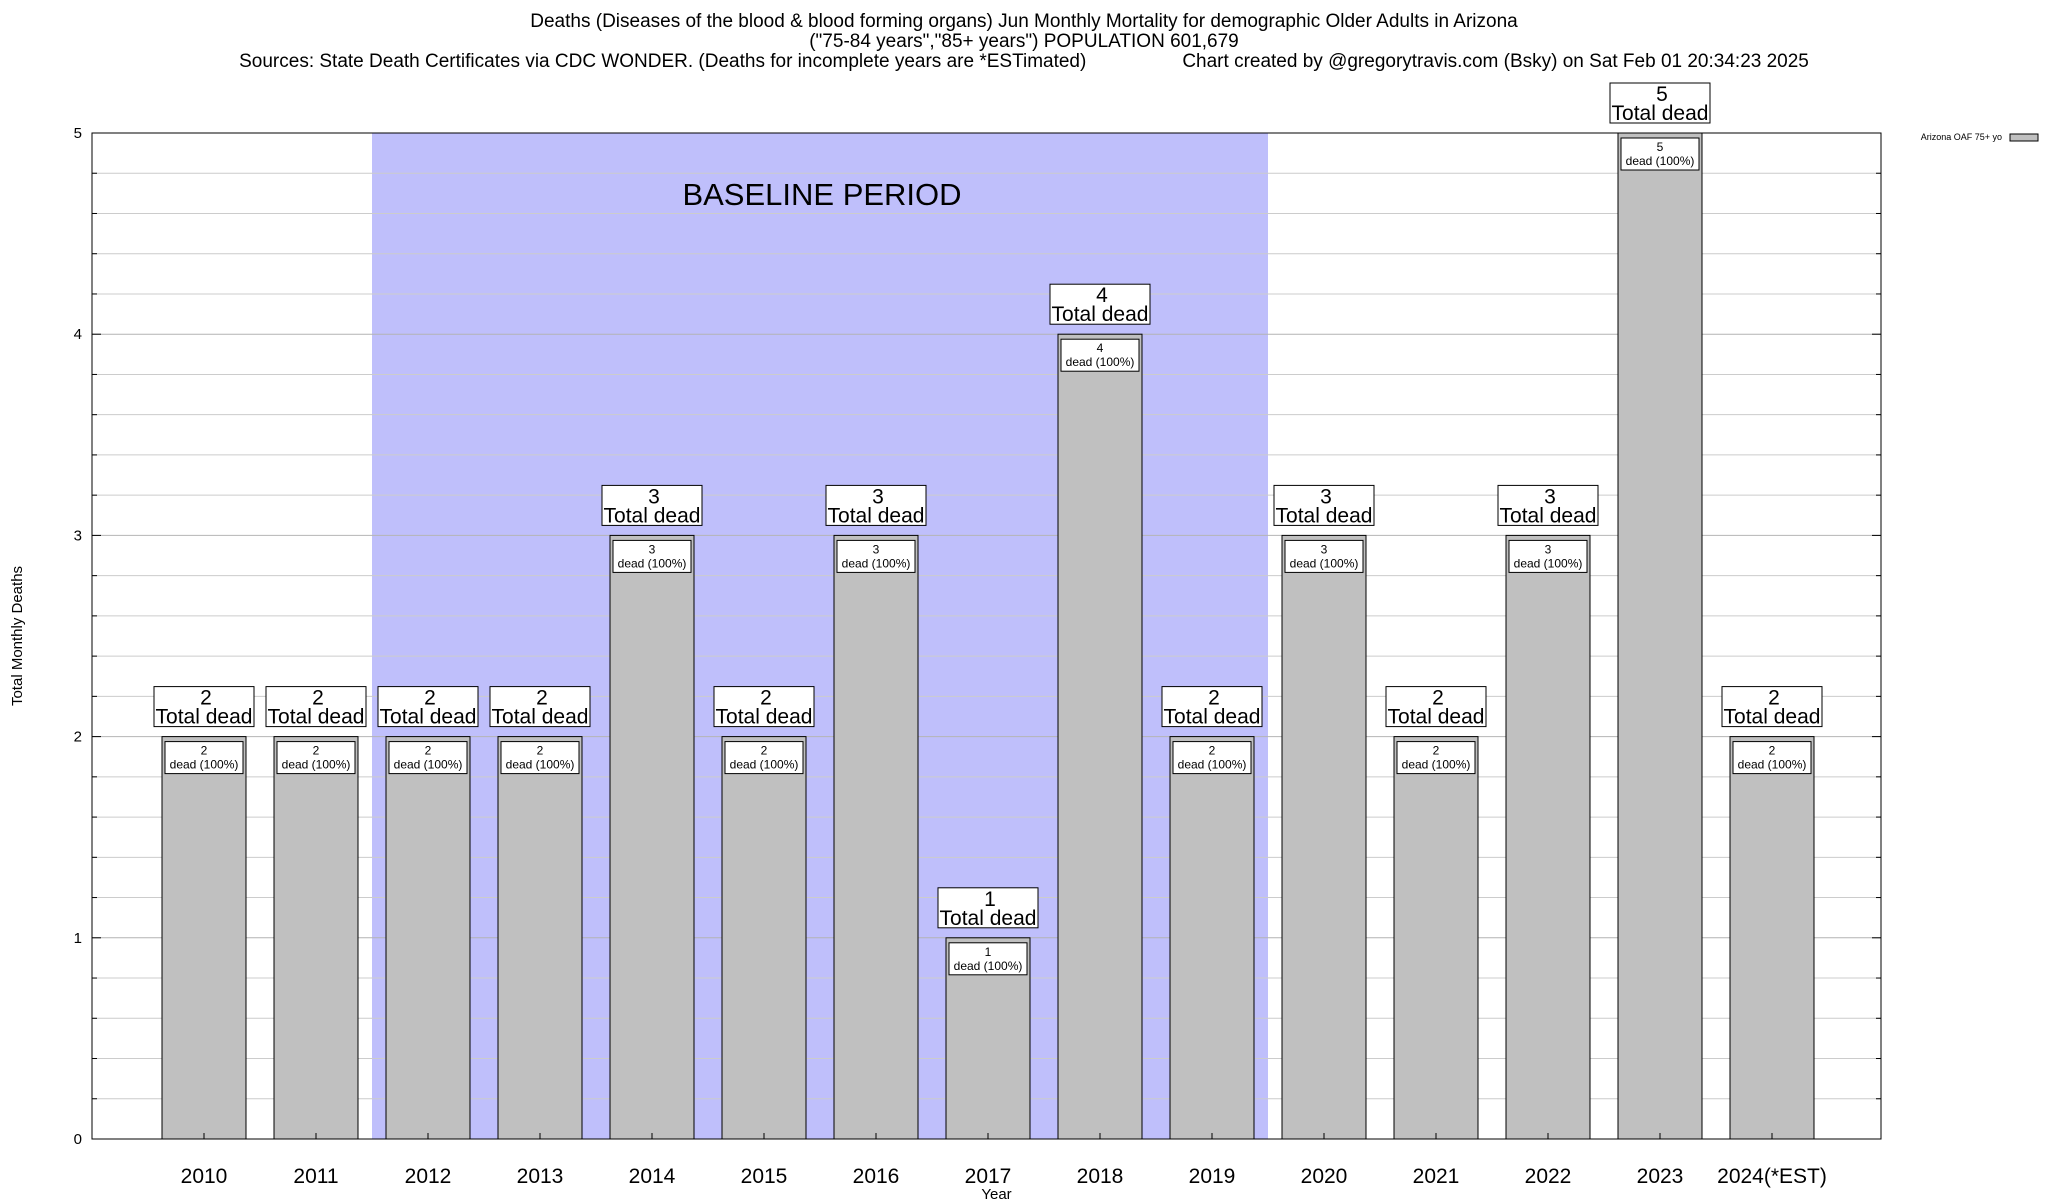  I want to click on inner-count-label: 5, so click(1660, 147).